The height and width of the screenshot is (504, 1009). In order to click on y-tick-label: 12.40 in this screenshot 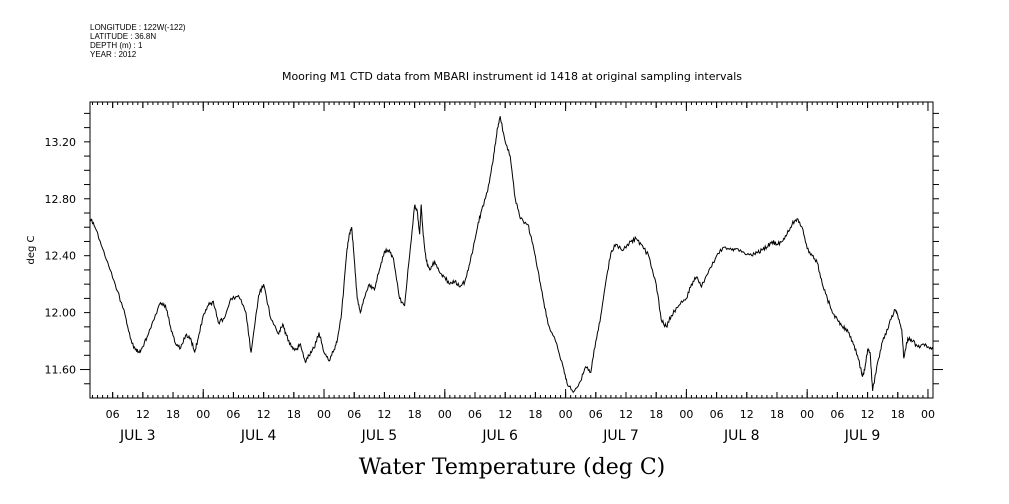, I will do `click(61, 256)`.